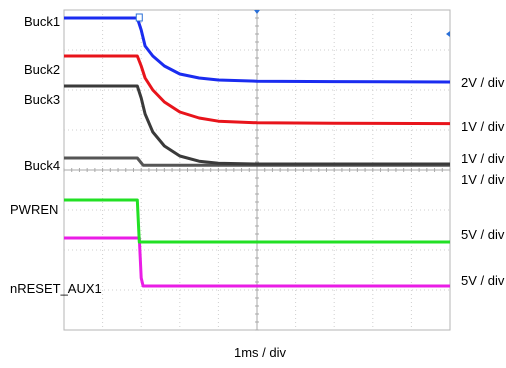 This screenshot has height=368, width=506. What do you see at coordinates (483, 280) in the screenshot?
I see `scale-label-nreset-aux1: 5V / div` at bounding box center [483, 280].